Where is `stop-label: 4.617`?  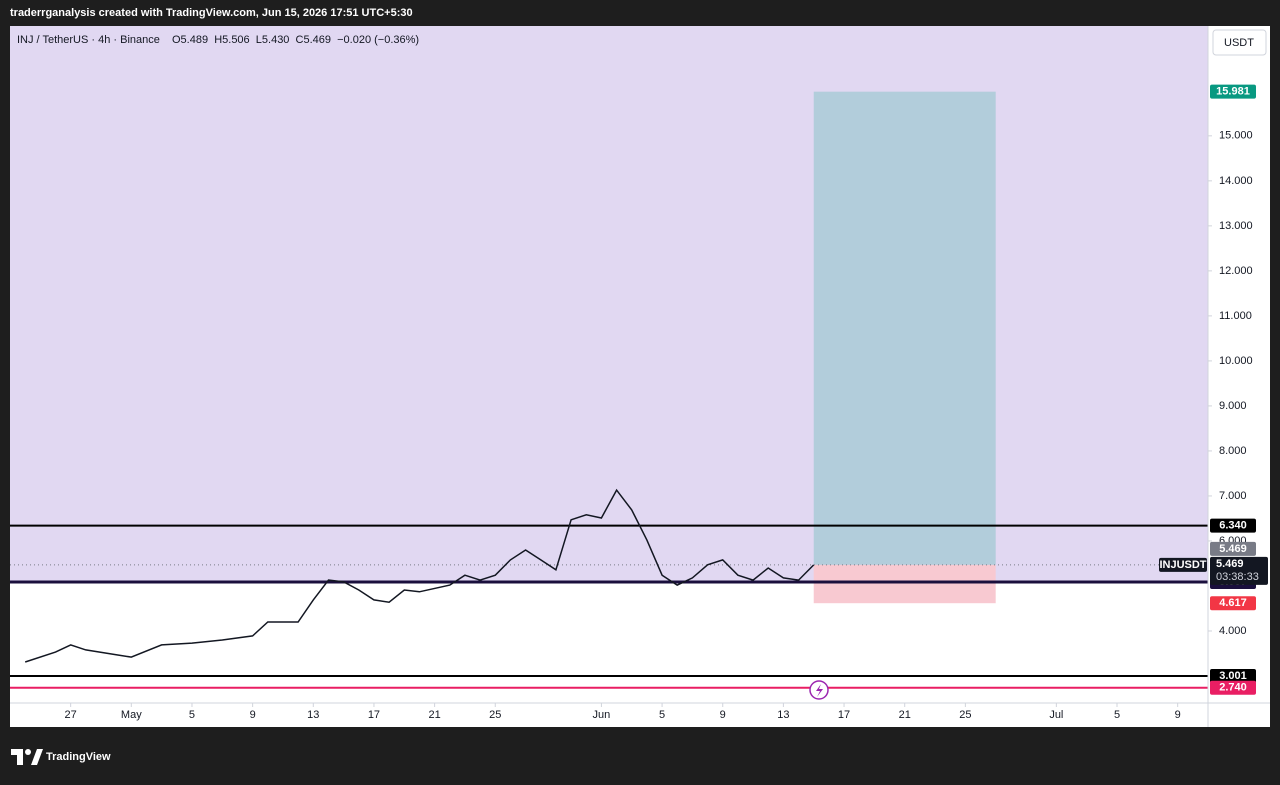 stop-label: 4.617 is located at coordinates (1233, 603).